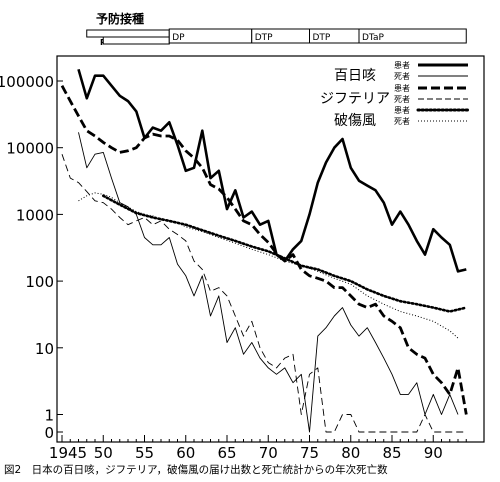 This screenshot has height=482, width=500. I want to click on y-tick-label: 10000, so click(30, 149).